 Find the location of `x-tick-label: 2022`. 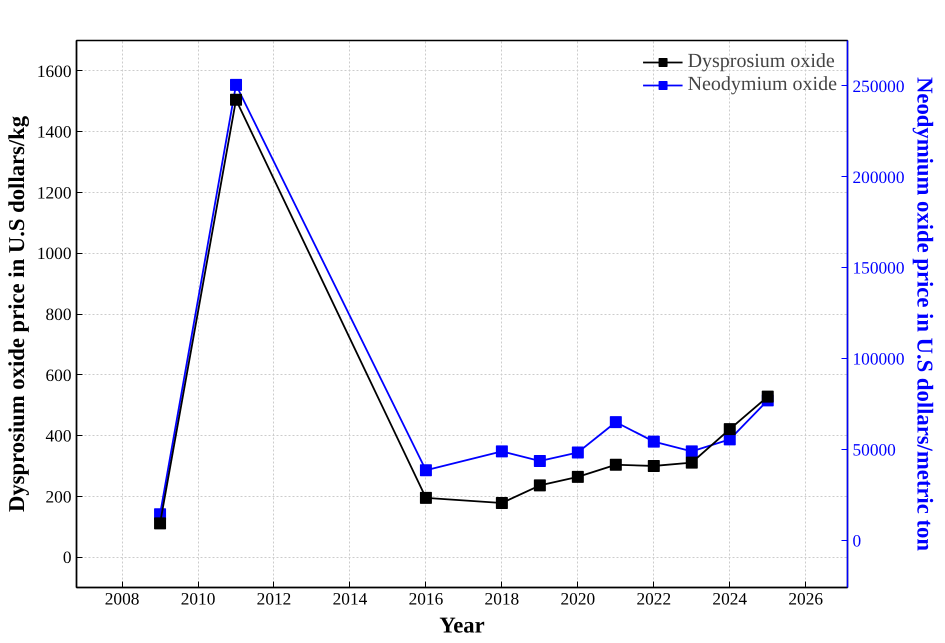

x-tick-label: 2022 is located at coordinates (654, 599).